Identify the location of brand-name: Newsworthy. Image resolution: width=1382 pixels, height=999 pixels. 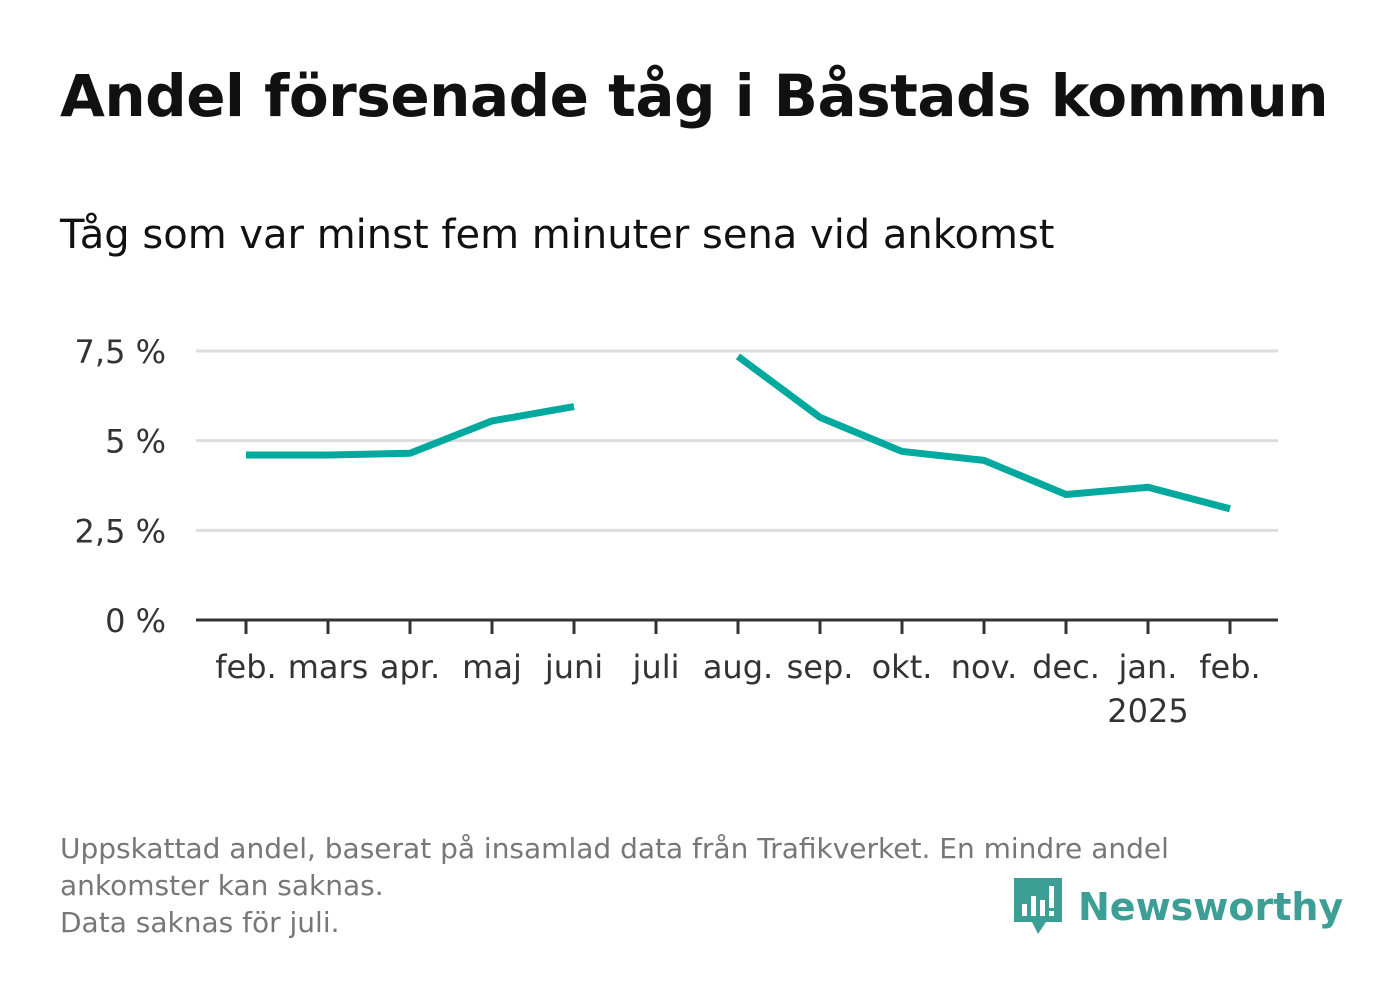
(1211, 907).